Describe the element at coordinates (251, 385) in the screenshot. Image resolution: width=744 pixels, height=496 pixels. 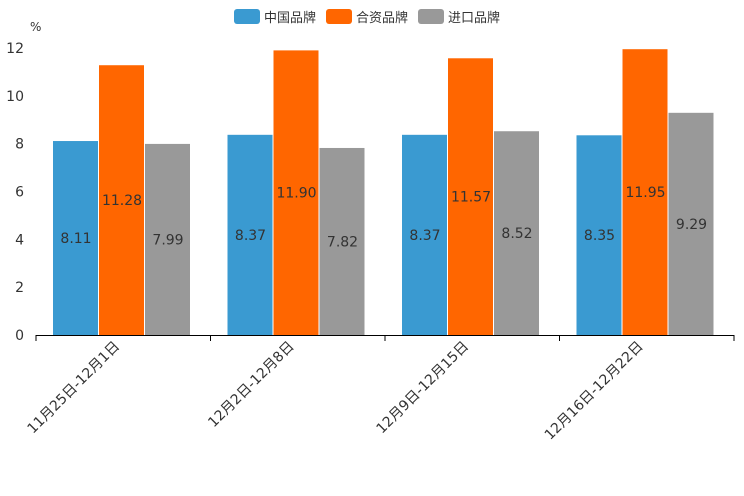
I see `x-tick-label-1: 12月2日-12月8日` at that location.